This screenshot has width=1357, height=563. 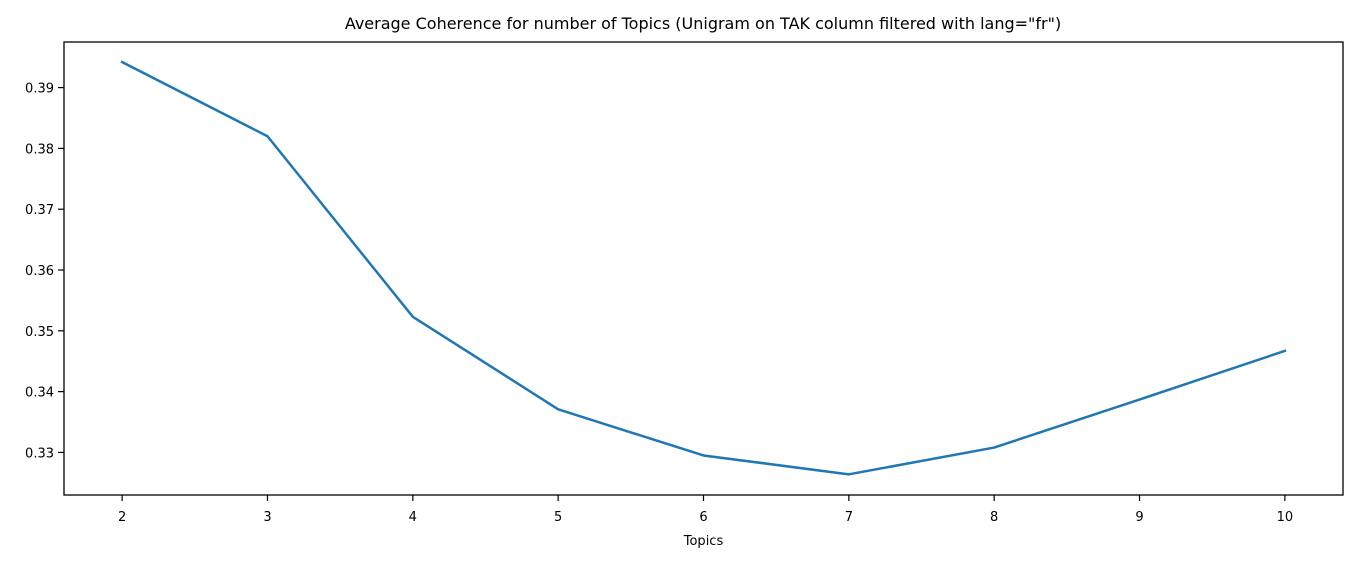 What do you see at coordinates (558, 517) in the screenshot?
I see `x-tick-label: 5` at bounding box center [558, 517].